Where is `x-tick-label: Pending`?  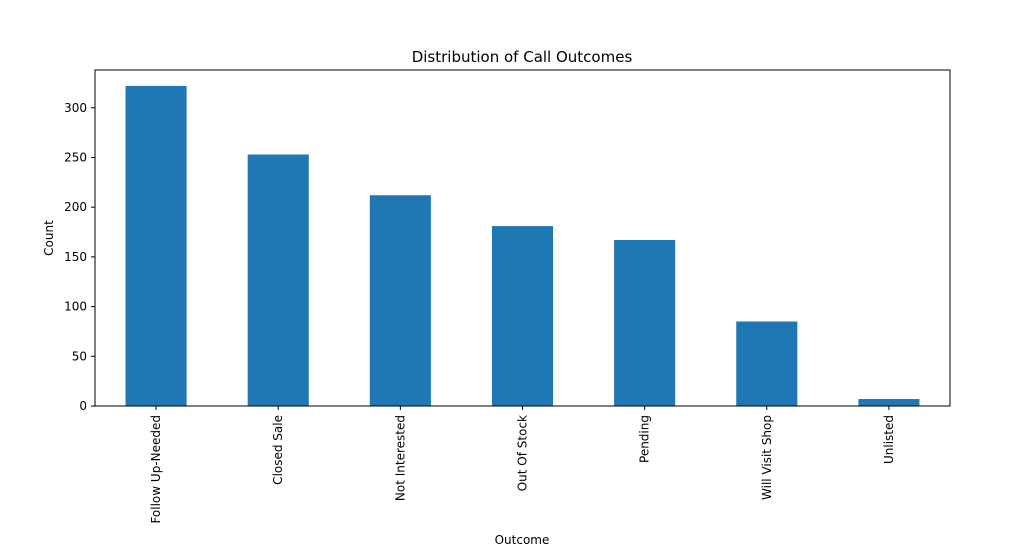
x-tick-label: Pending is located at coordinates (645, 439).